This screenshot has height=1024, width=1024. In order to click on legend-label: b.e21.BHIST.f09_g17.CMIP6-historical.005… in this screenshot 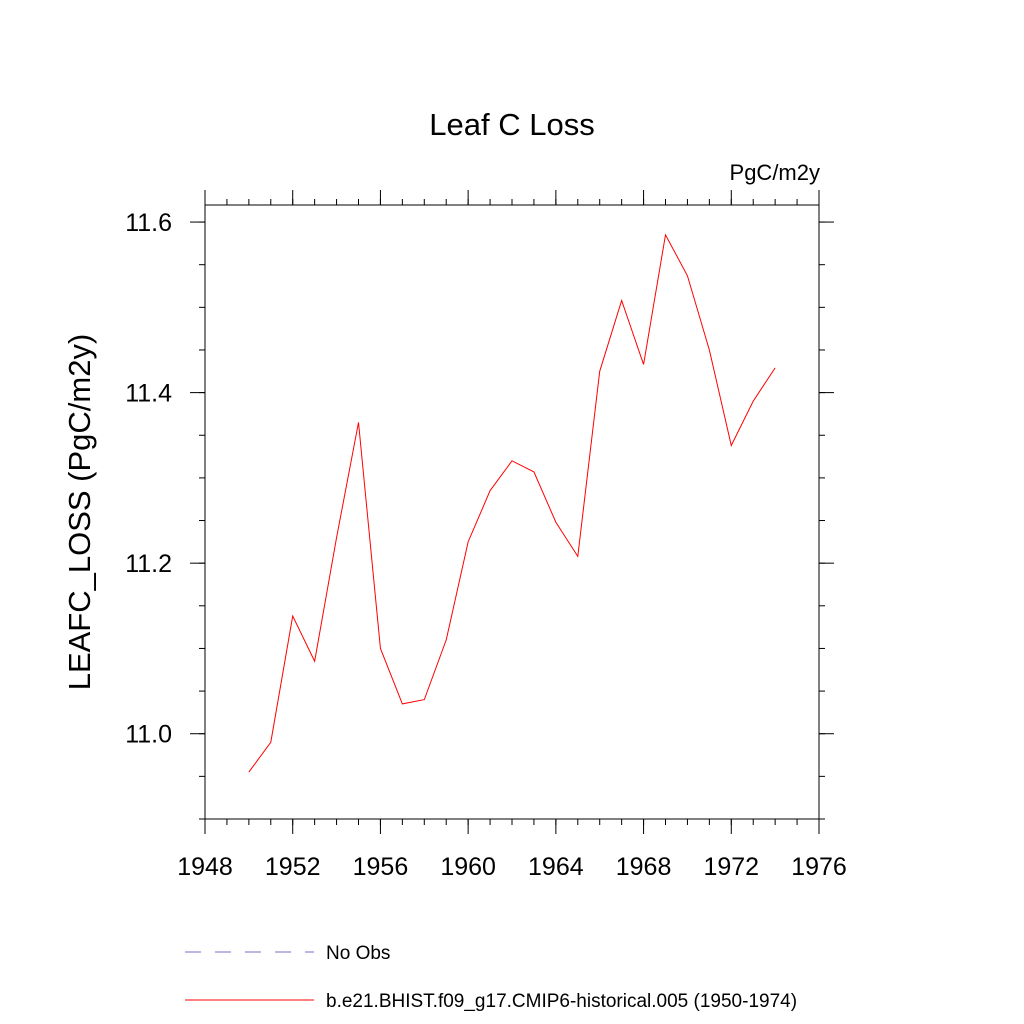, I will do `click(561, 1001)`.